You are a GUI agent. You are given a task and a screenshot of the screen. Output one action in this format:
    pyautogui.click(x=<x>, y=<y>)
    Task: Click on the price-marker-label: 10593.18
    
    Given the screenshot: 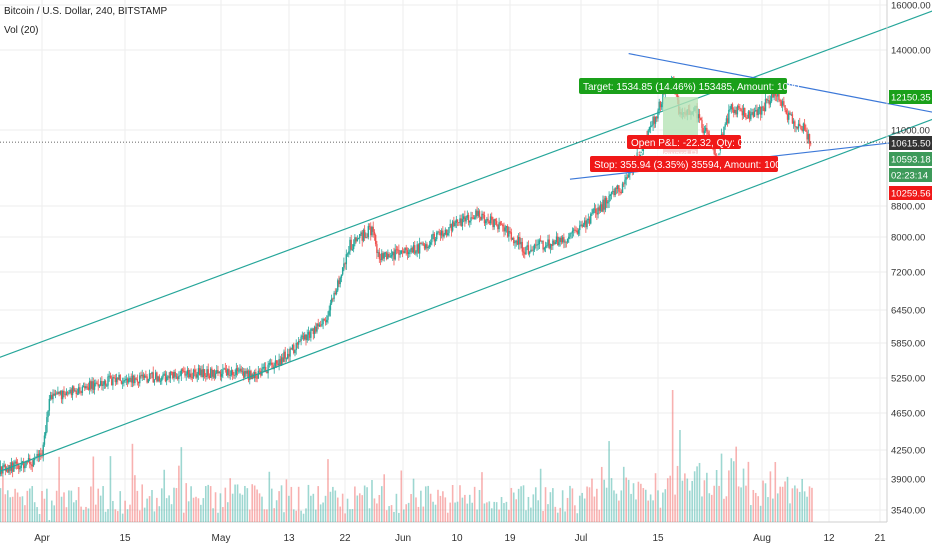 What is the action you would take?
    pyautogui.click(x=911, y=160)
    